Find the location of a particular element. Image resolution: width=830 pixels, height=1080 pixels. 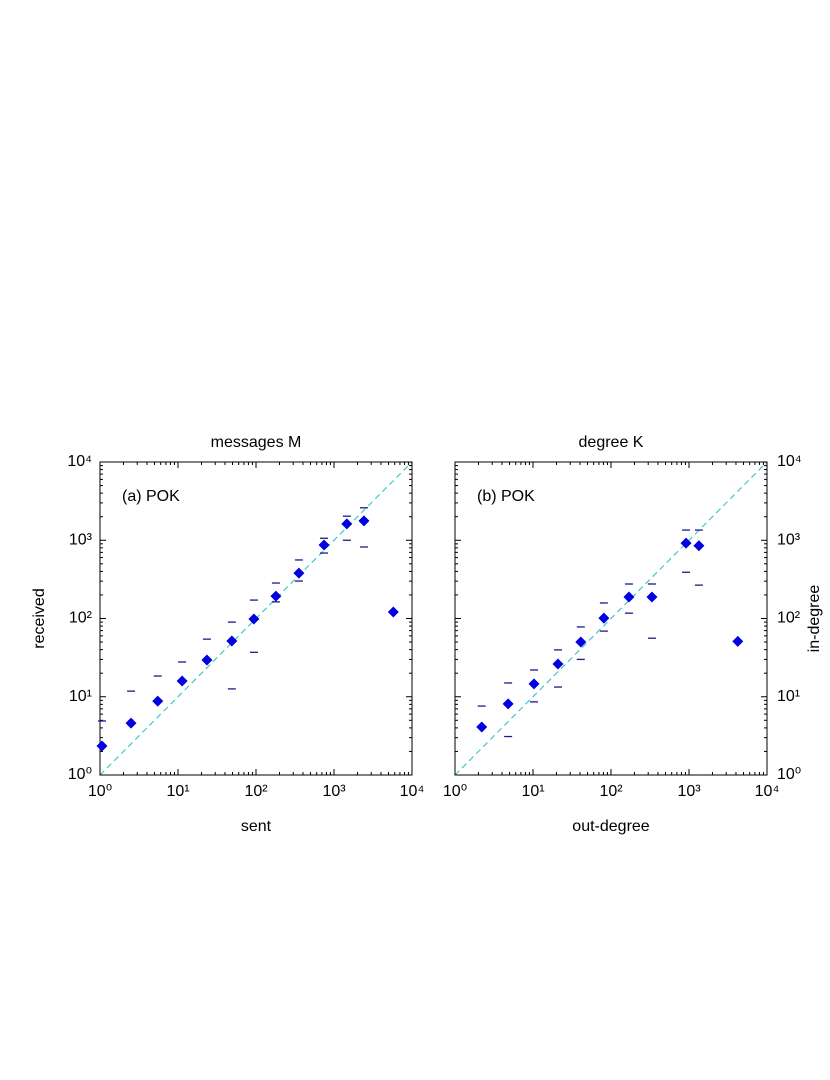

y-axis-label: received is located at coordinates (39, 618).